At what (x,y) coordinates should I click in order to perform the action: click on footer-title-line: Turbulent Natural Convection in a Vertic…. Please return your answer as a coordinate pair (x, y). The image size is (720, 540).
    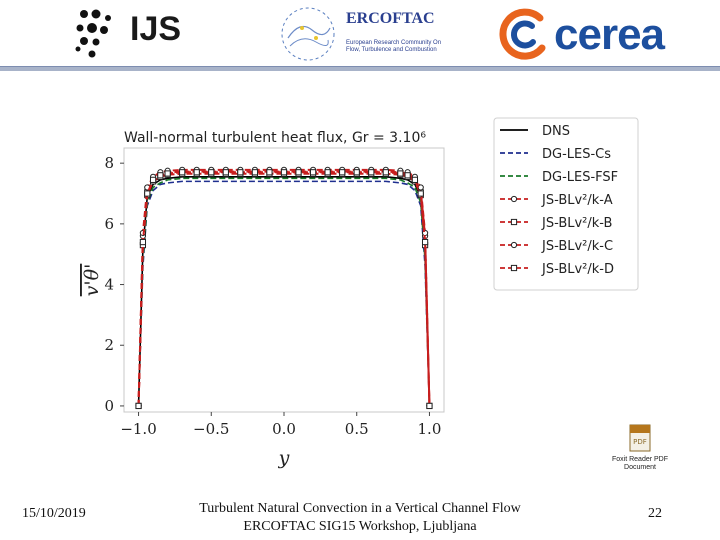
    Looking at the image, I should click on (360, 508).